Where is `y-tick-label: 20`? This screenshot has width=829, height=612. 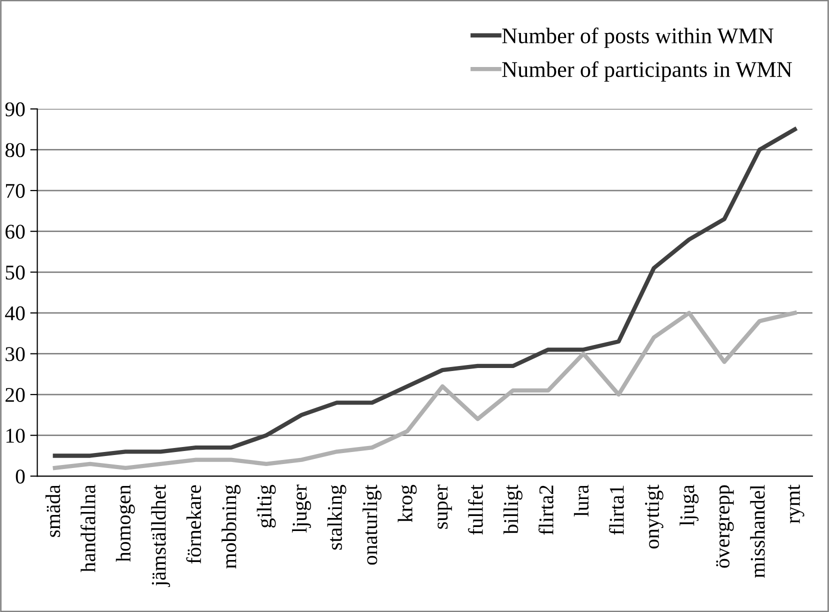 y-tick-label: 20 is located at coordinates (15, 395).